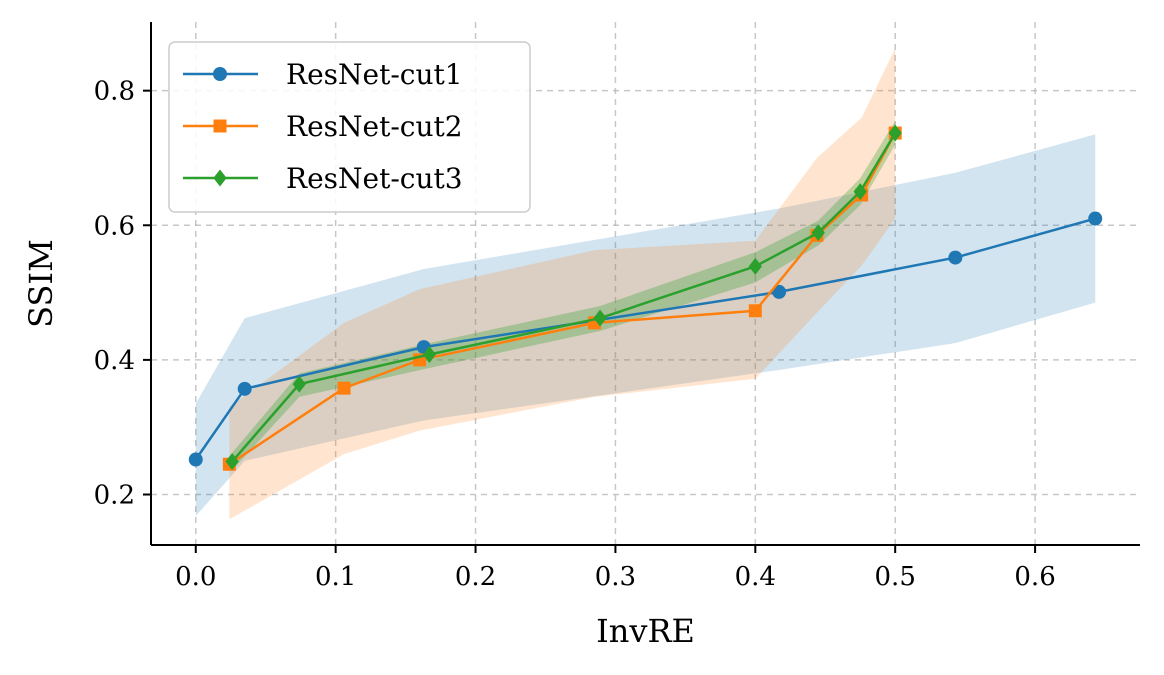 This screenshot has width=1164, height=675. I want to click on legend-label: ResNet-cut3, so click(374, 178).